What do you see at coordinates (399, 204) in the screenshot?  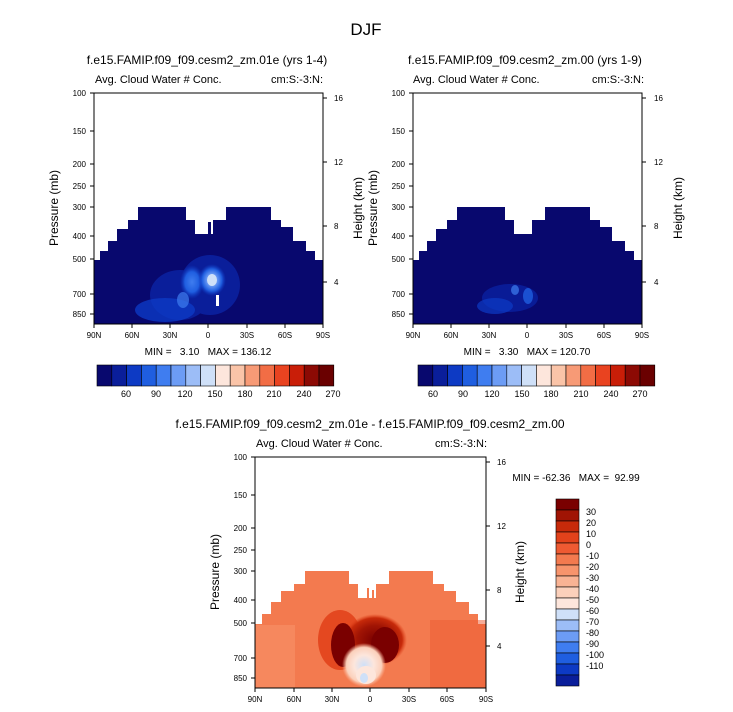 I see `panel-2-pressure-ticks: 100 150 200 250 300 400 500 700 850` at bounding box center [399, 204].